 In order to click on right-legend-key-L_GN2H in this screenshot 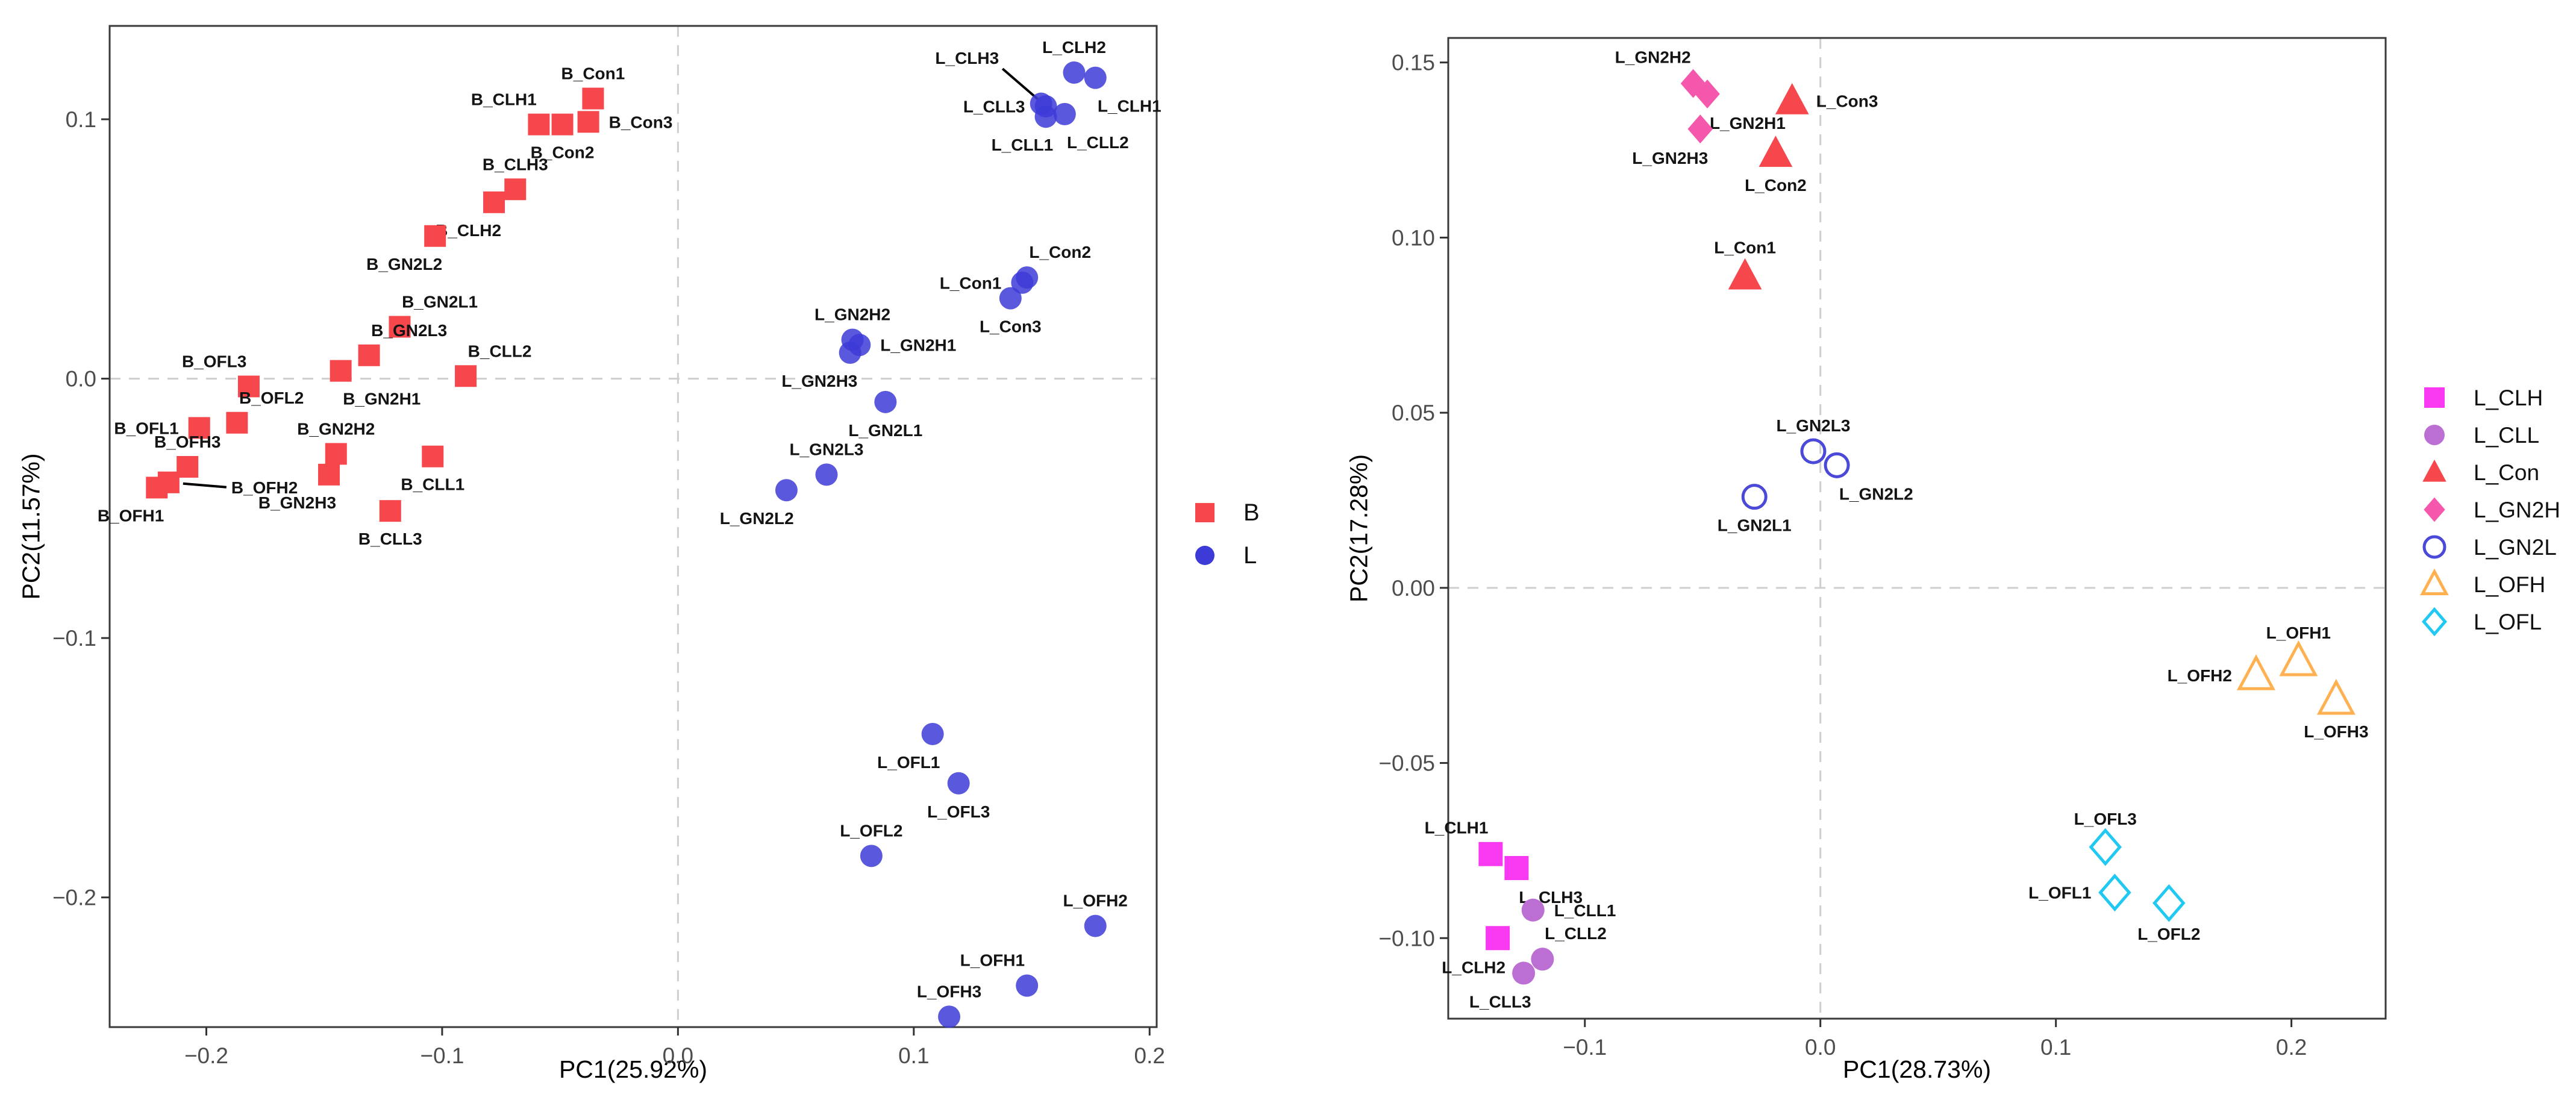, I will do `click(2435, 509)`.